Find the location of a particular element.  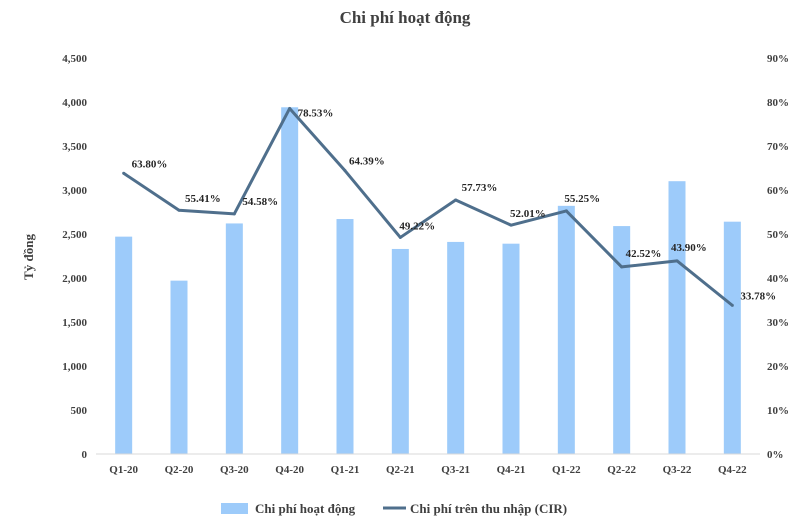

y-tick-label: 2,500 is located at coordinates (74, 235).